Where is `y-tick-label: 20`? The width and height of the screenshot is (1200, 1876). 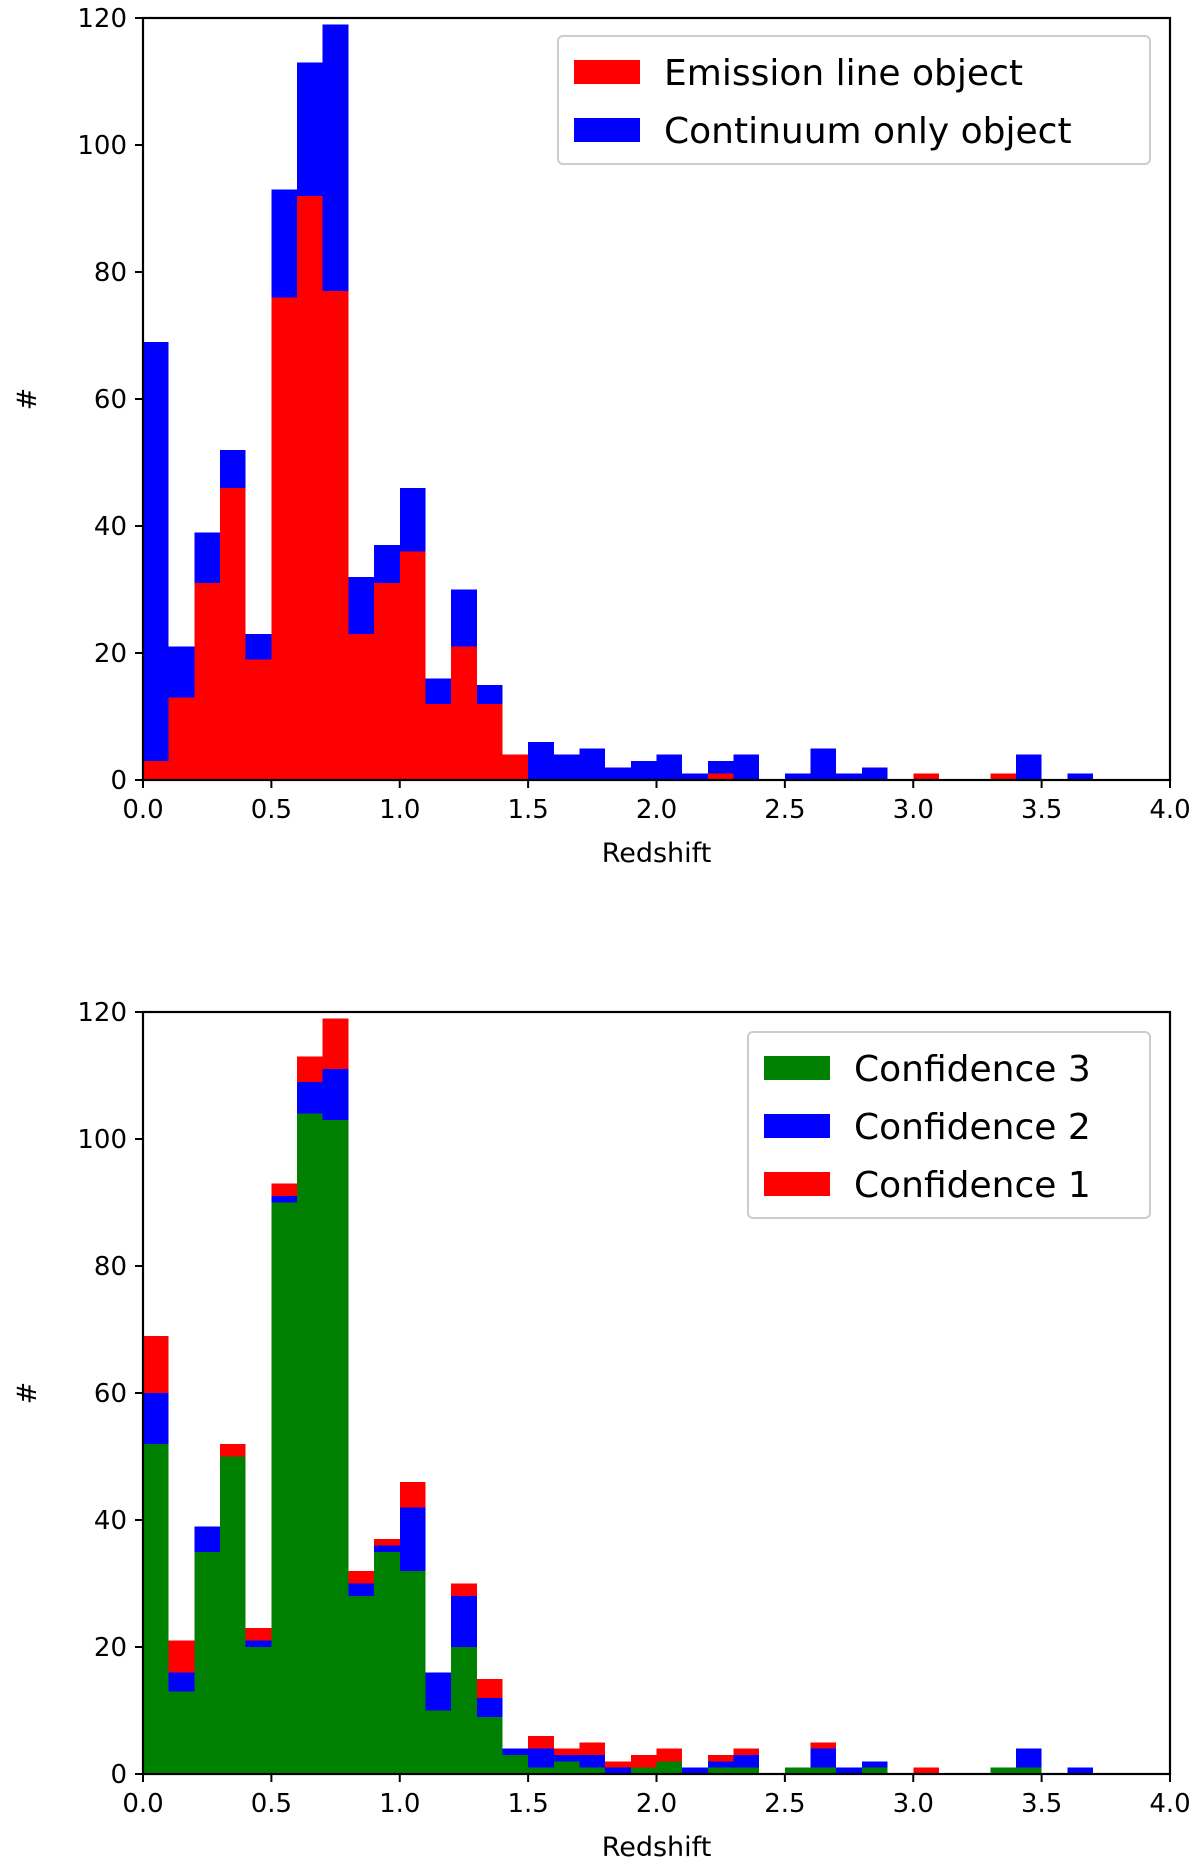
y-tick-label: 20 is located at coordinates (110, 1648).